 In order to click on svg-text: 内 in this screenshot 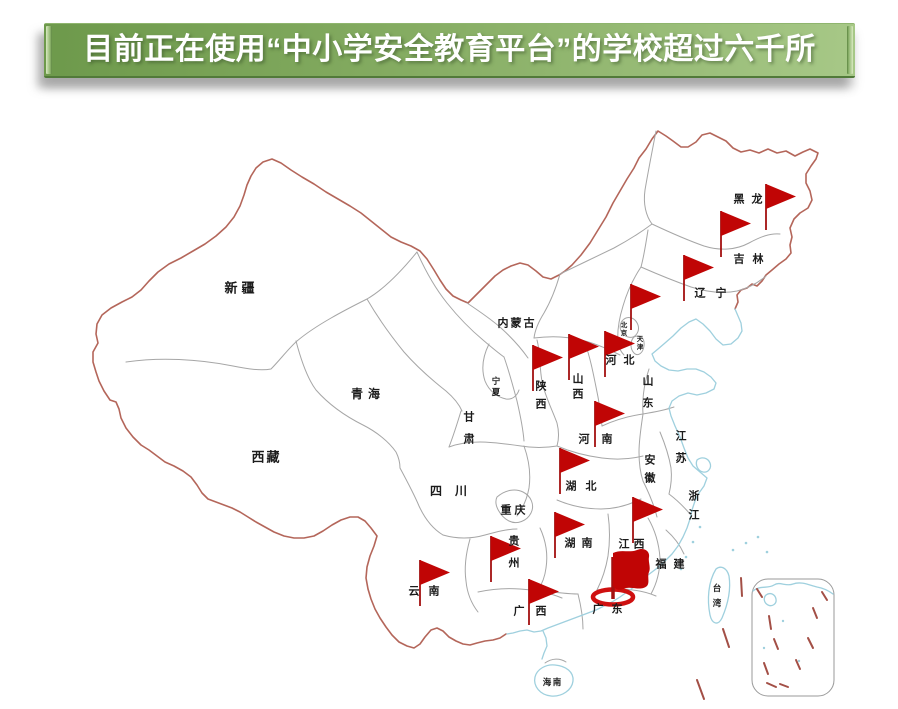, I will do `click(503, 323)`.